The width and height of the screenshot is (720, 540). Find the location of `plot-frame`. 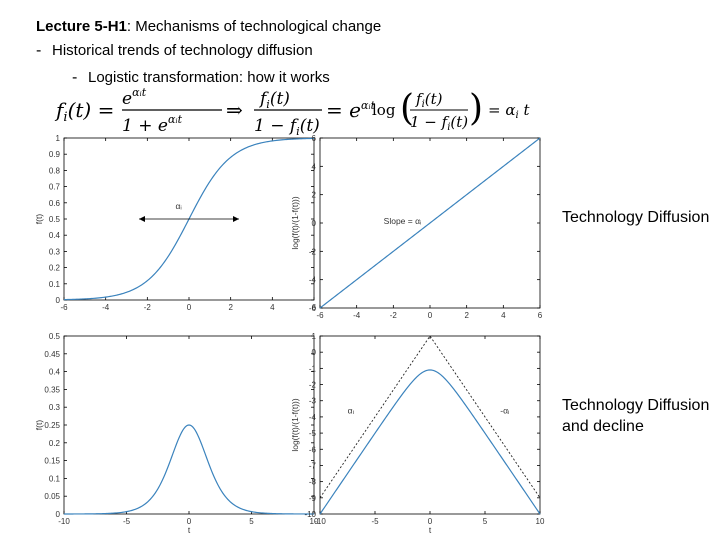

plot-frame is located at coordinates (430, 425).